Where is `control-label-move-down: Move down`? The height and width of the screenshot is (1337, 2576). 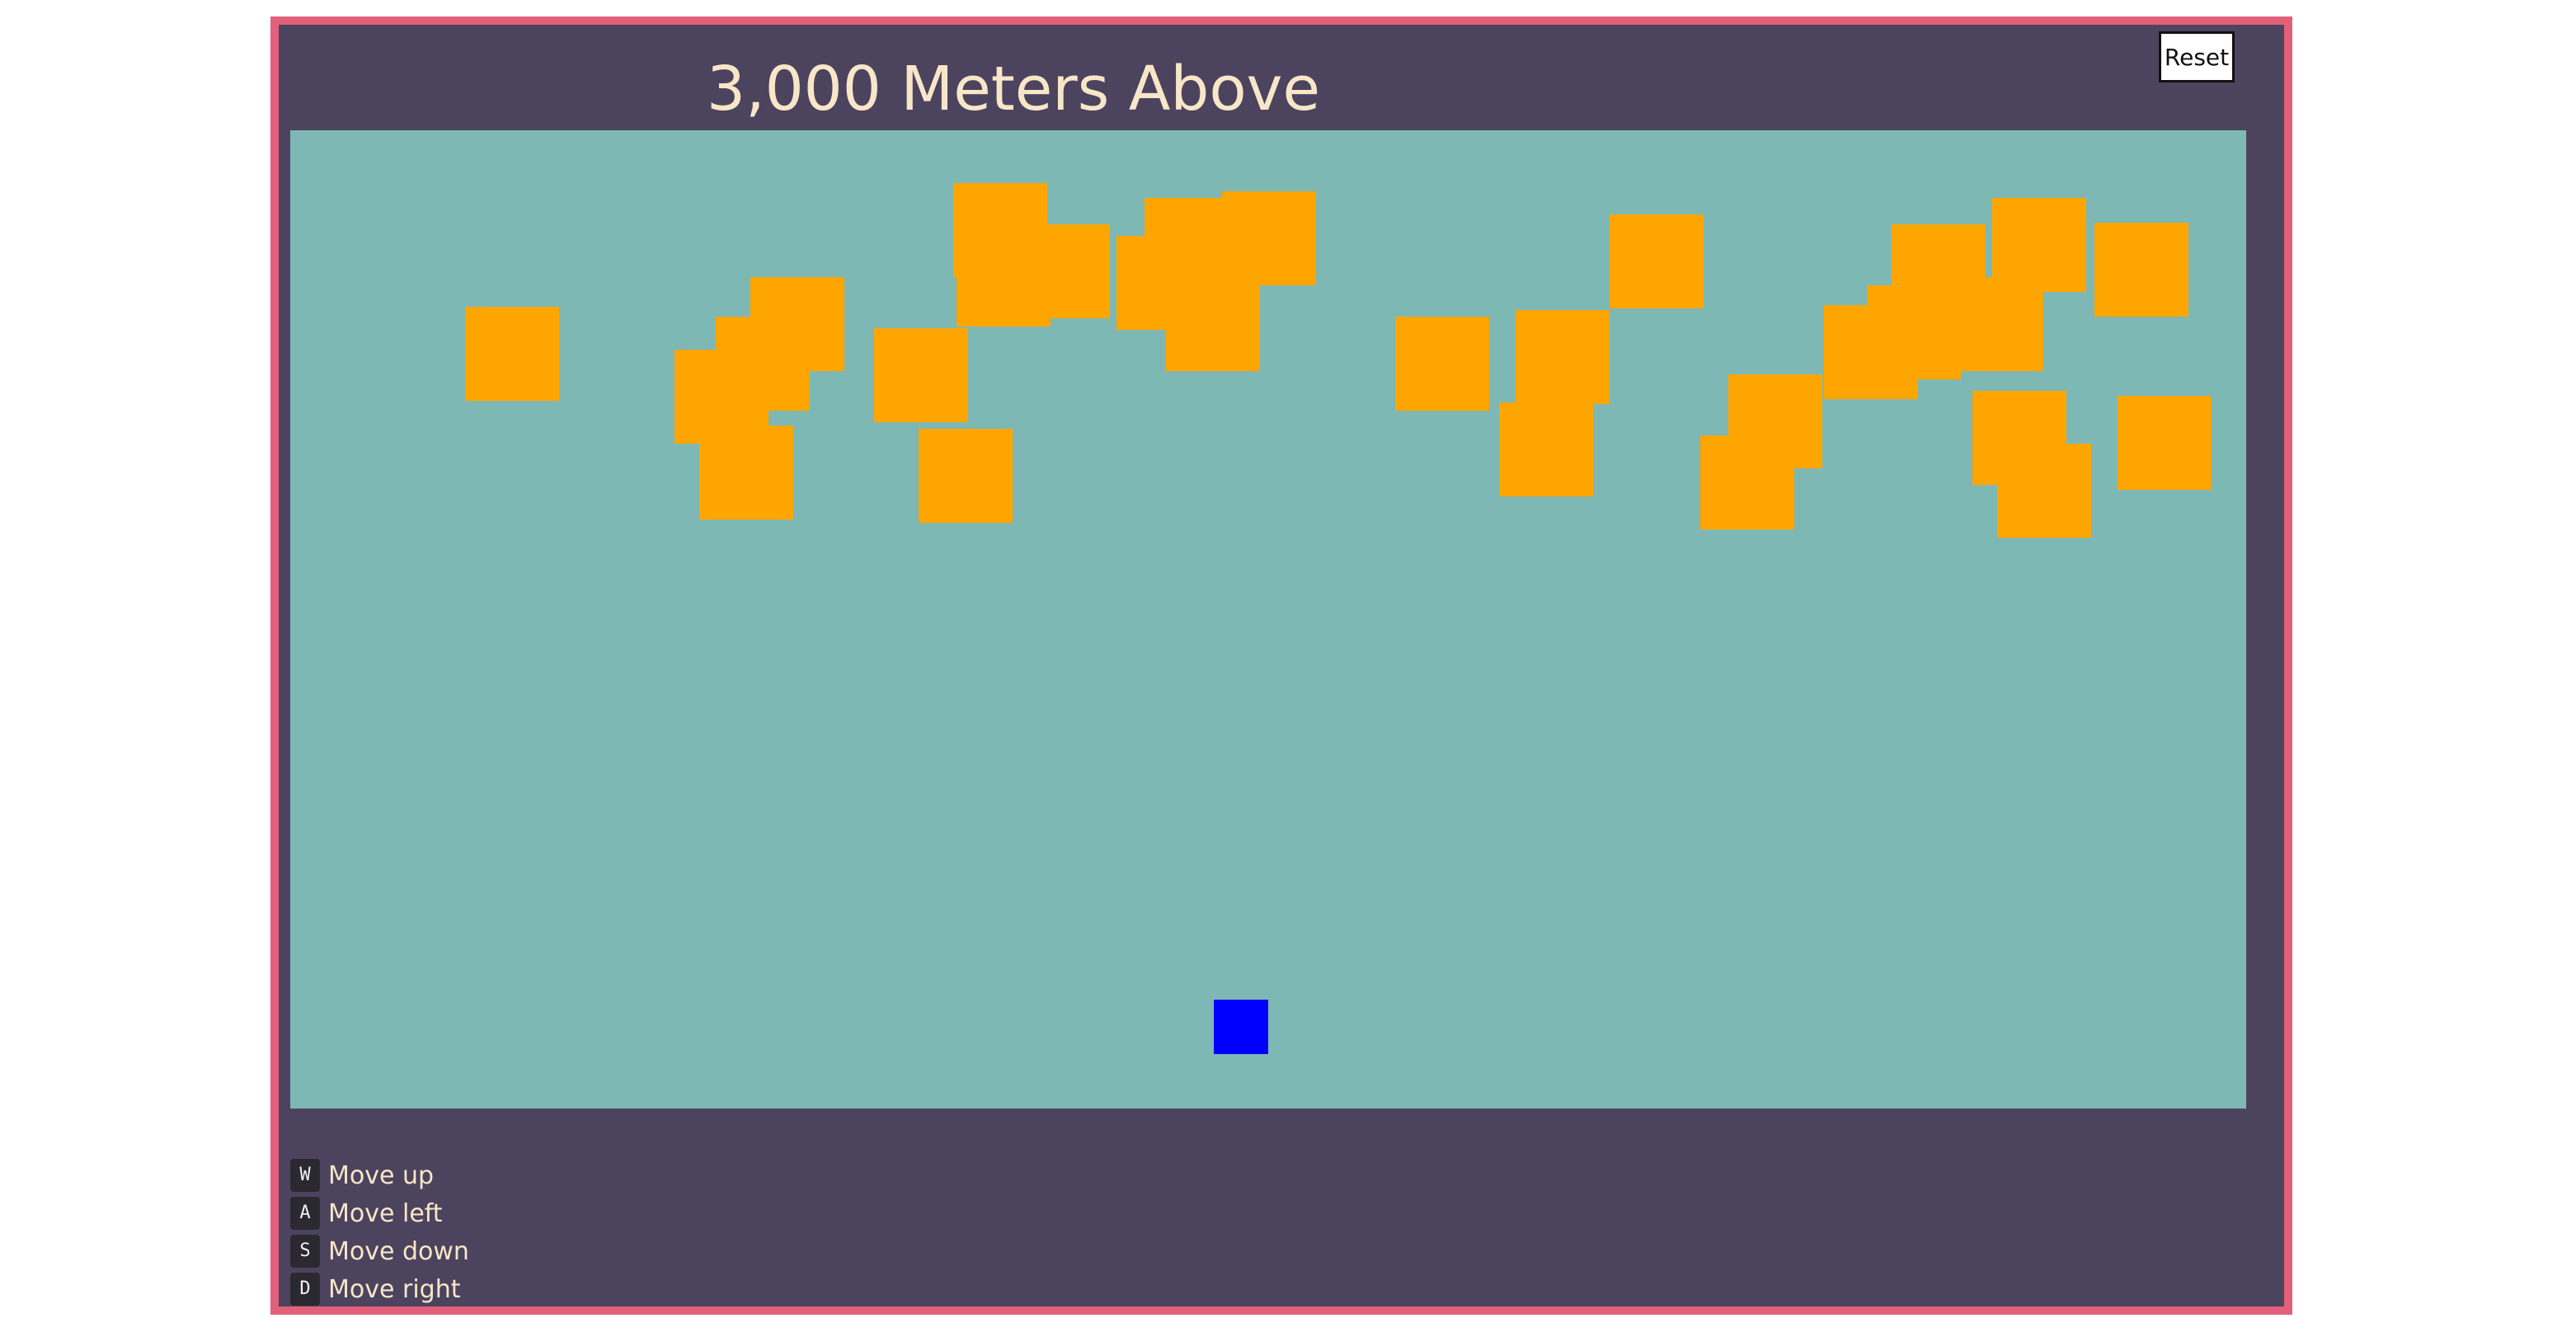
control-label-move-down: Move down is located at coordinates (398, 1251).